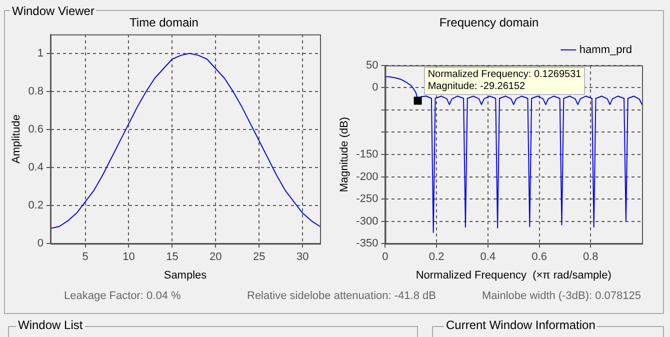  Describe the element at coordinates (505, 81) in the screenshot. I see `annotation: Normalized Frequency: 0.1269531 Magnitude: -29.26152` at that location.